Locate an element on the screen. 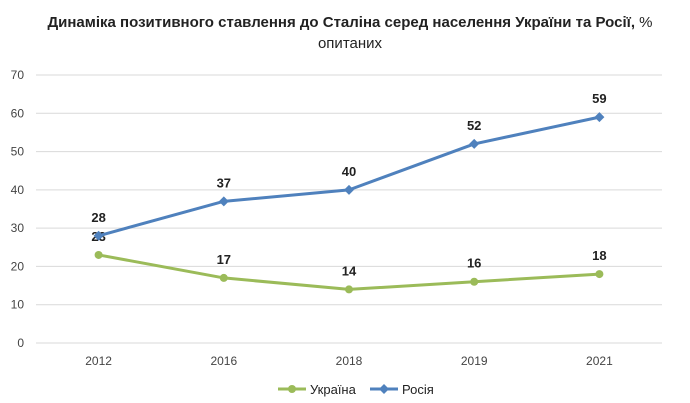 This screenshot has height=403, width=690. data-label-0-4: 18 is located at coordinates (599, 255).